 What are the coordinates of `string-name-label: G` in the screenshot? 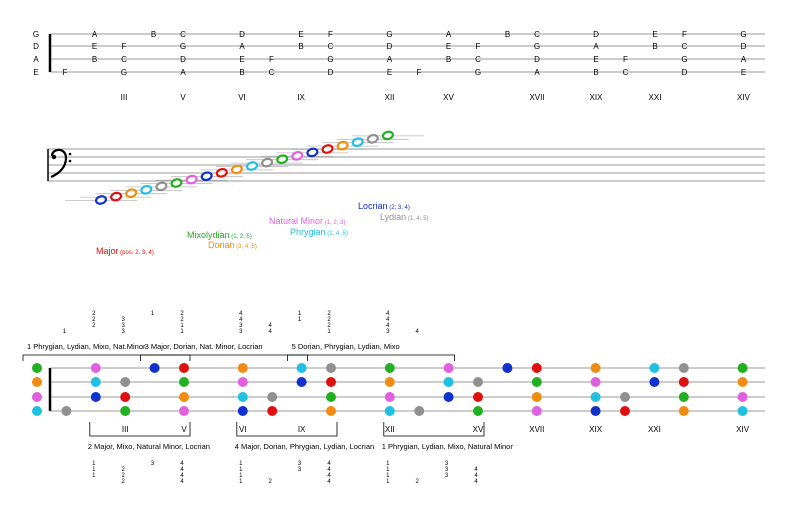 It's located at (36, 34).